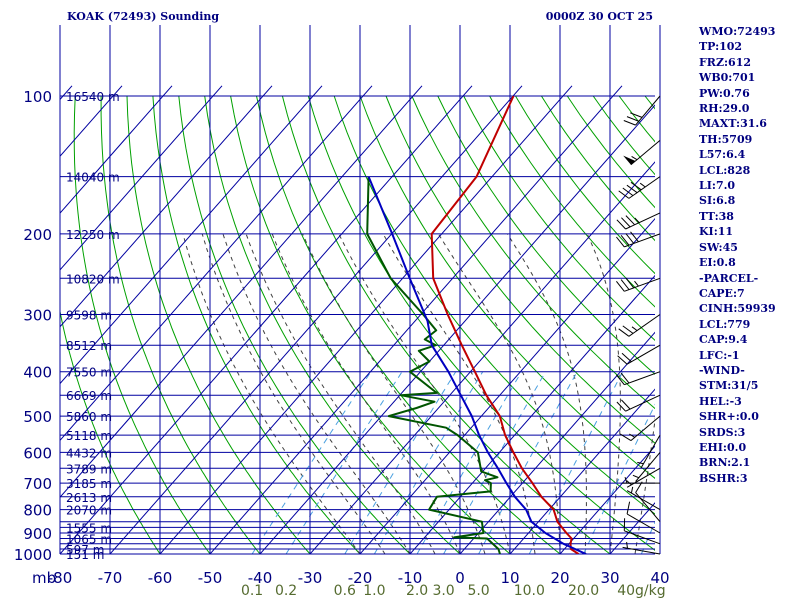 The height and width of the screenshot is (600, 800). What do you see at coordinates (374, 591) in the screenshot?
I see `mixing-ratio-label: 1.0` at bounding box center [374, 591].